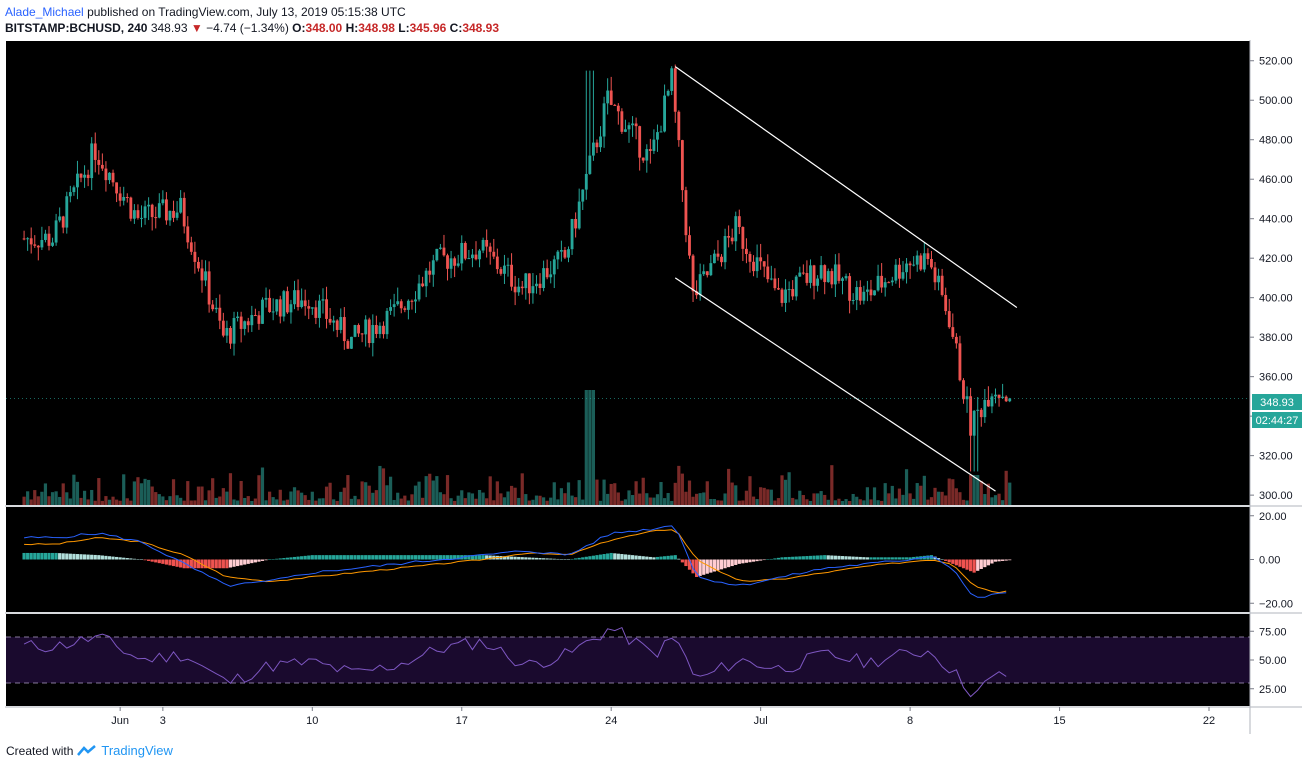 This screenshot has height=768, width=1308. What do you see at coordinates (846, 187) in the screenshot?
I see `channel-upper-line` at bounding box center [846, 187].